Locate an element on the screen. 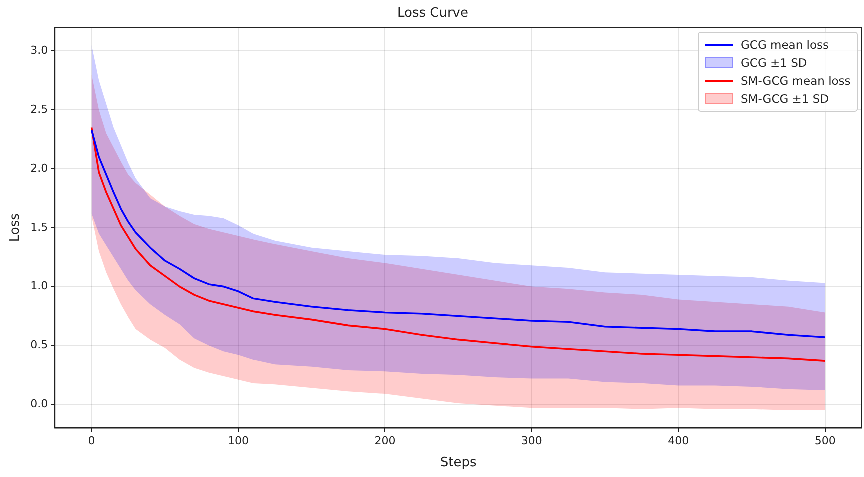 Image resolution: width=864 pixels, height=477 pixels. x-tick-label: 200 is located at coordinates (385, 441).